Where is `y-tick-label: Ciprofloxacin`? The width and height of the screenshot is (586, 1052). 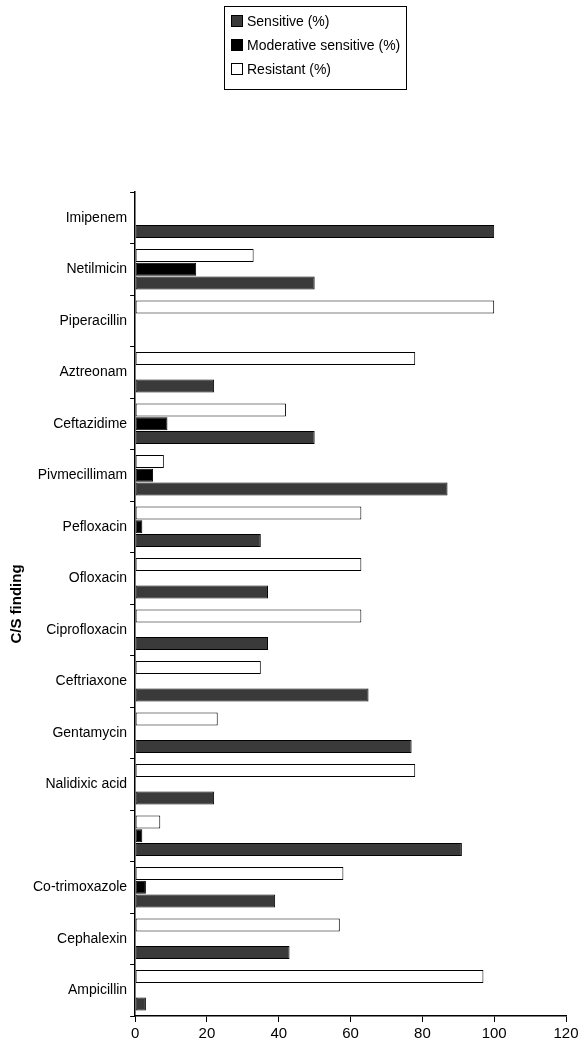
y-tick-label: Ciprofloxacin is located at coordinates (87, 628).